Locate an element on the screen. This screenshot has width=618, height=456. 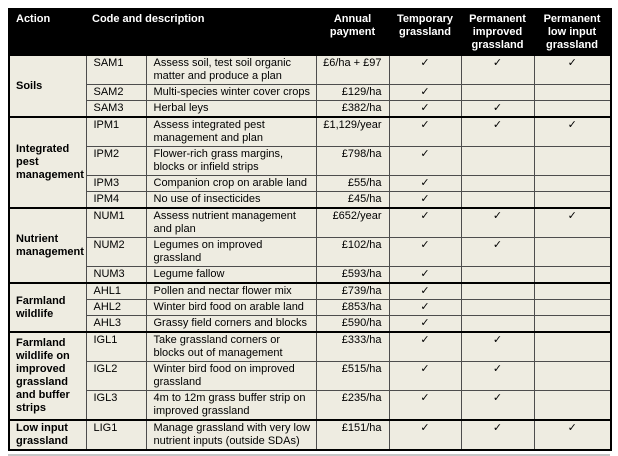
payment-cell: £798/ha is located at coordinates (352, 161).